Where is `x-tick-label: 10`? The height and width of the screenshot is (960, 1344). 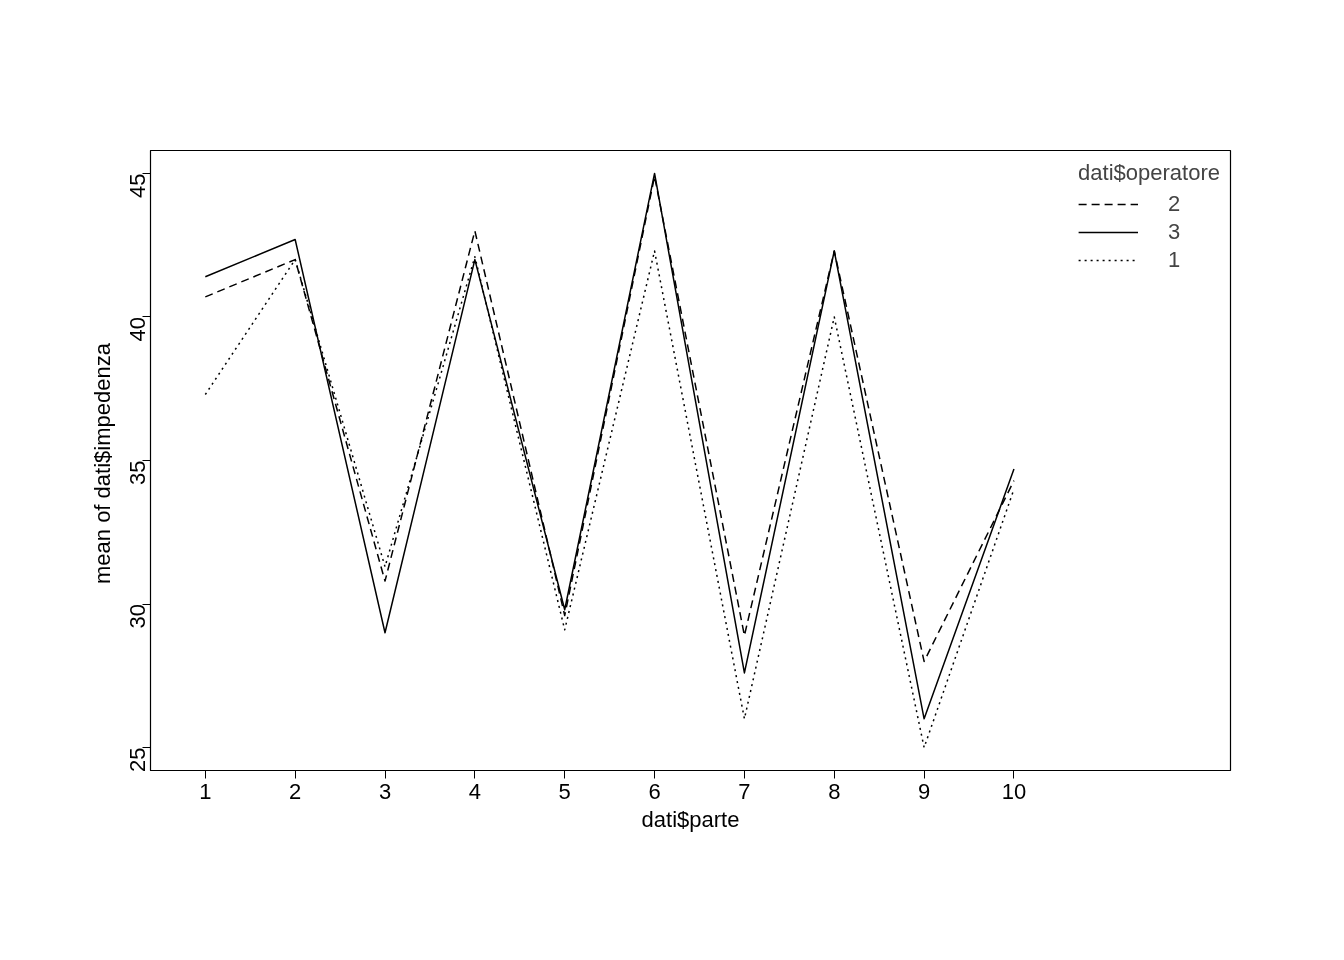
x-tick-label: 10 is located at coordinates (1014, 791).